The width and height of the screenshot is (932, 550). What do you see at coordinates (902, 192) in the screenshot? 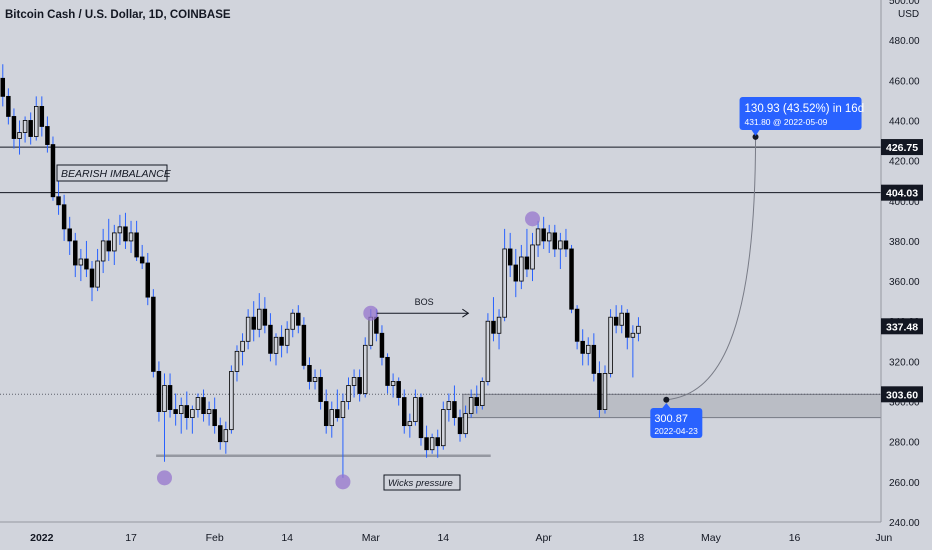
I see `price-badge: 404.03` at bounding box center [902, 192].